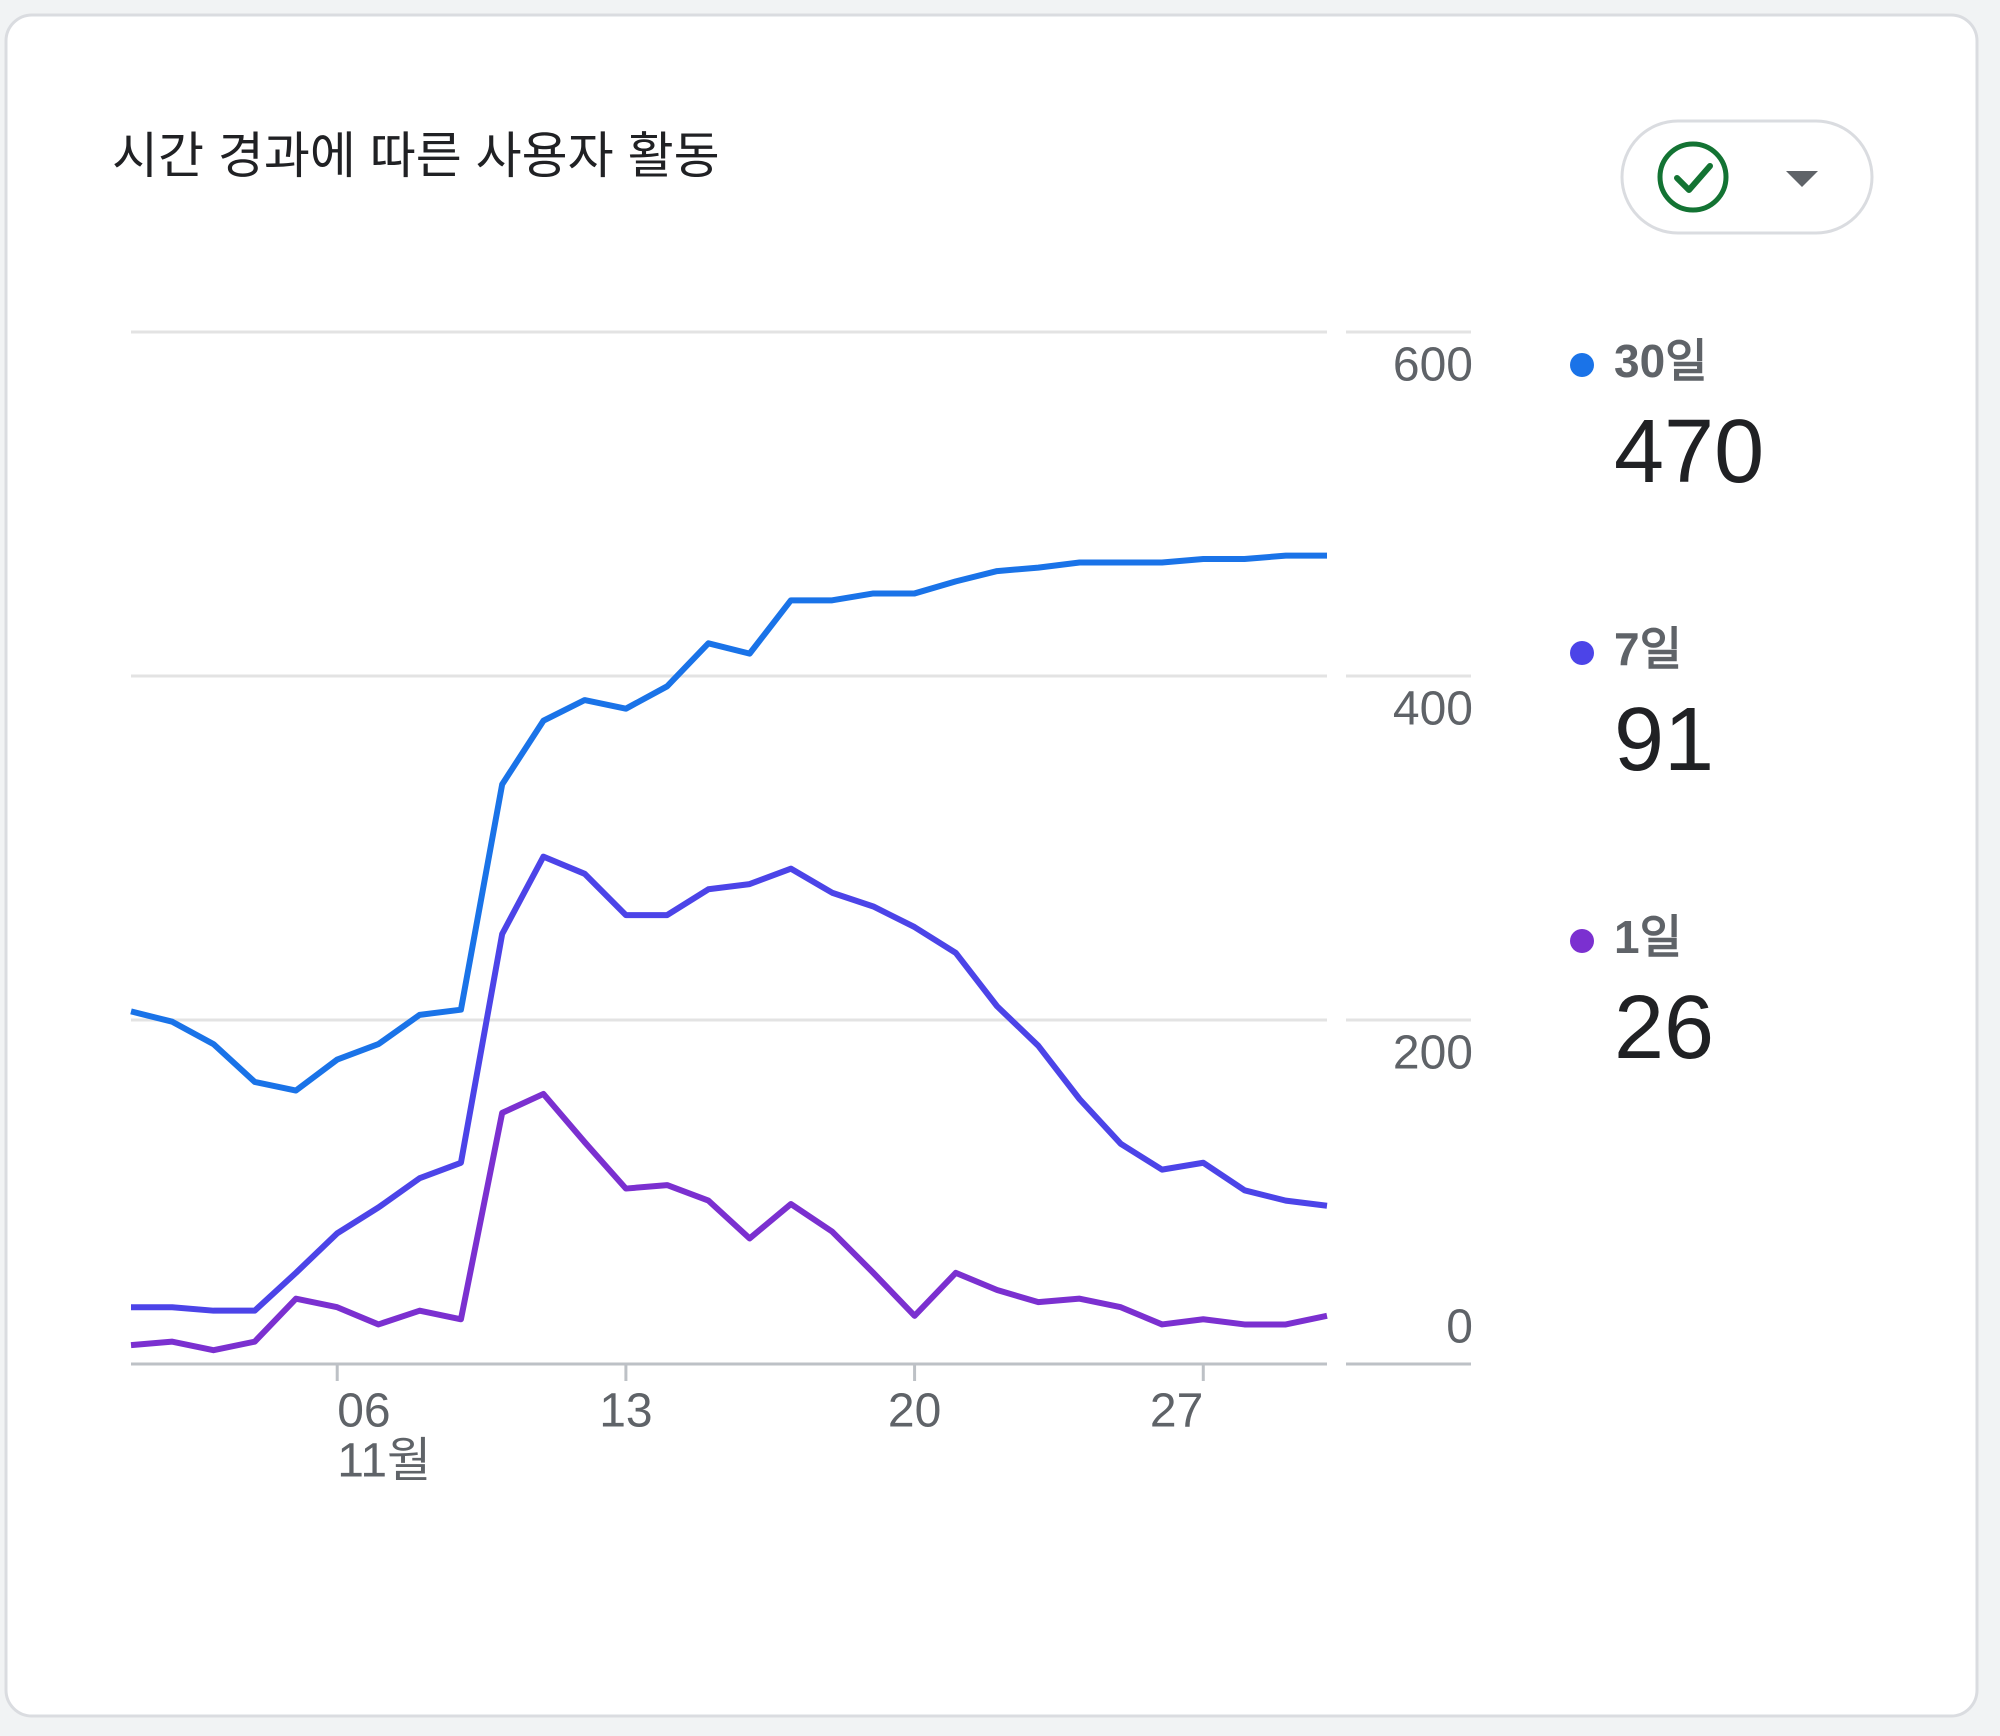 Image resolution: width=2000 pixels, height=1736 pixels. Describe the element at coordinates (1664, 1028) in the screenshot. I see `legend-value: 26` at that location.